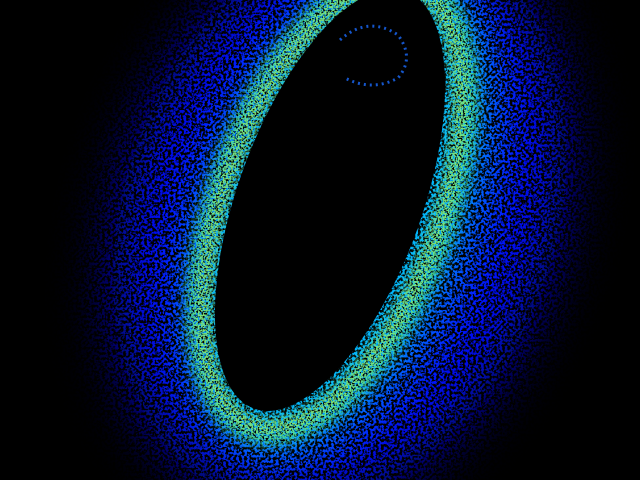 This screenshot has height=480, width=640. Describe the element at coordinates (373, 55) in the screenshot. I see `curl-edge` at that location.